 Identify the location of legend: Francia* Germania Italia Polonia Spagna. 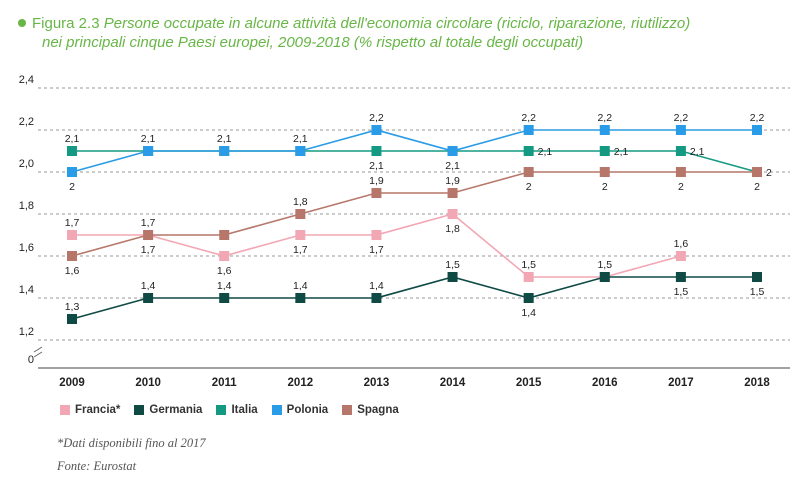
(229, 410).